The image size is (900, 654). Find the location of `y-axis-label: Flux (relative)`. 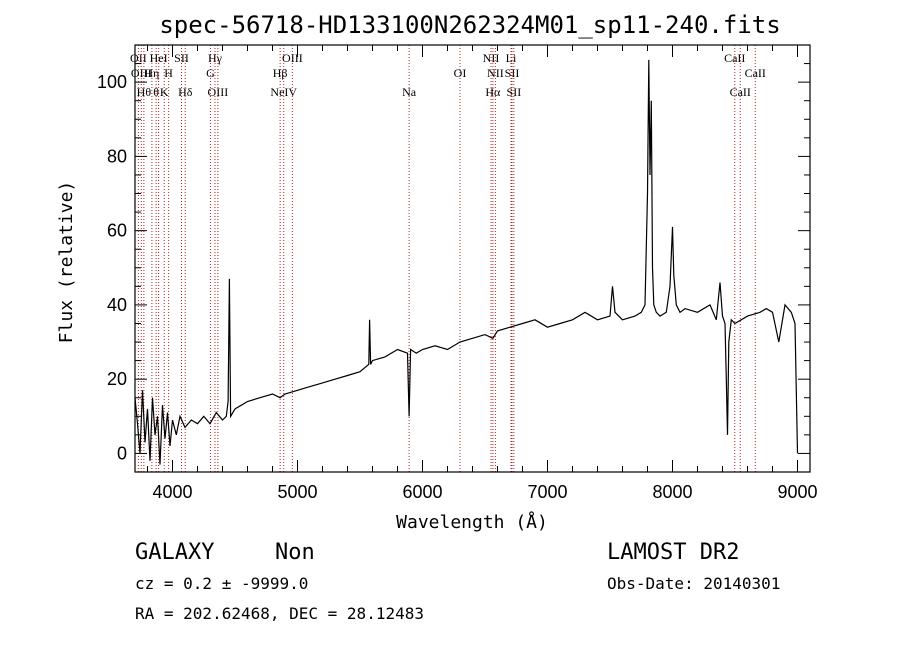

y-axis-label: Flux (relative) is located at coordinates (66, 262).